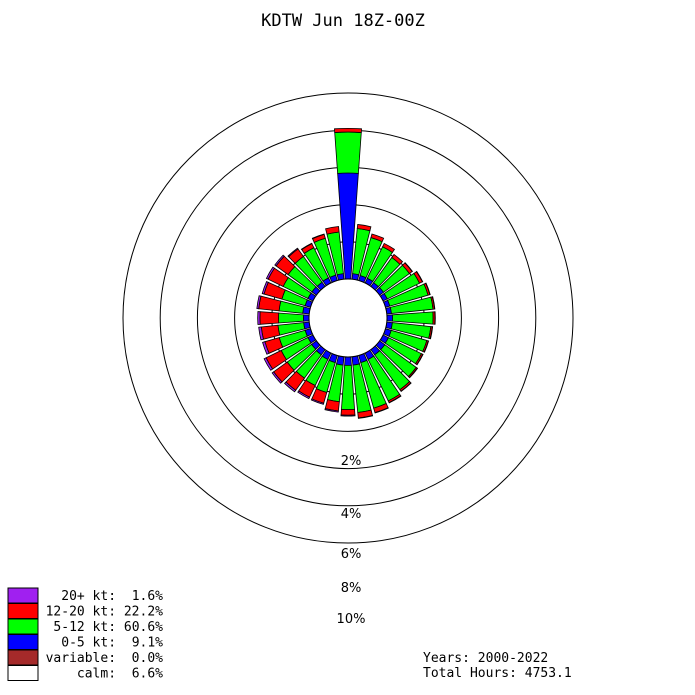 Image resolution: width=695 pixels, height=695 pixels. I want to click on bar-30deg-12-20-kt, so click(389, 247).